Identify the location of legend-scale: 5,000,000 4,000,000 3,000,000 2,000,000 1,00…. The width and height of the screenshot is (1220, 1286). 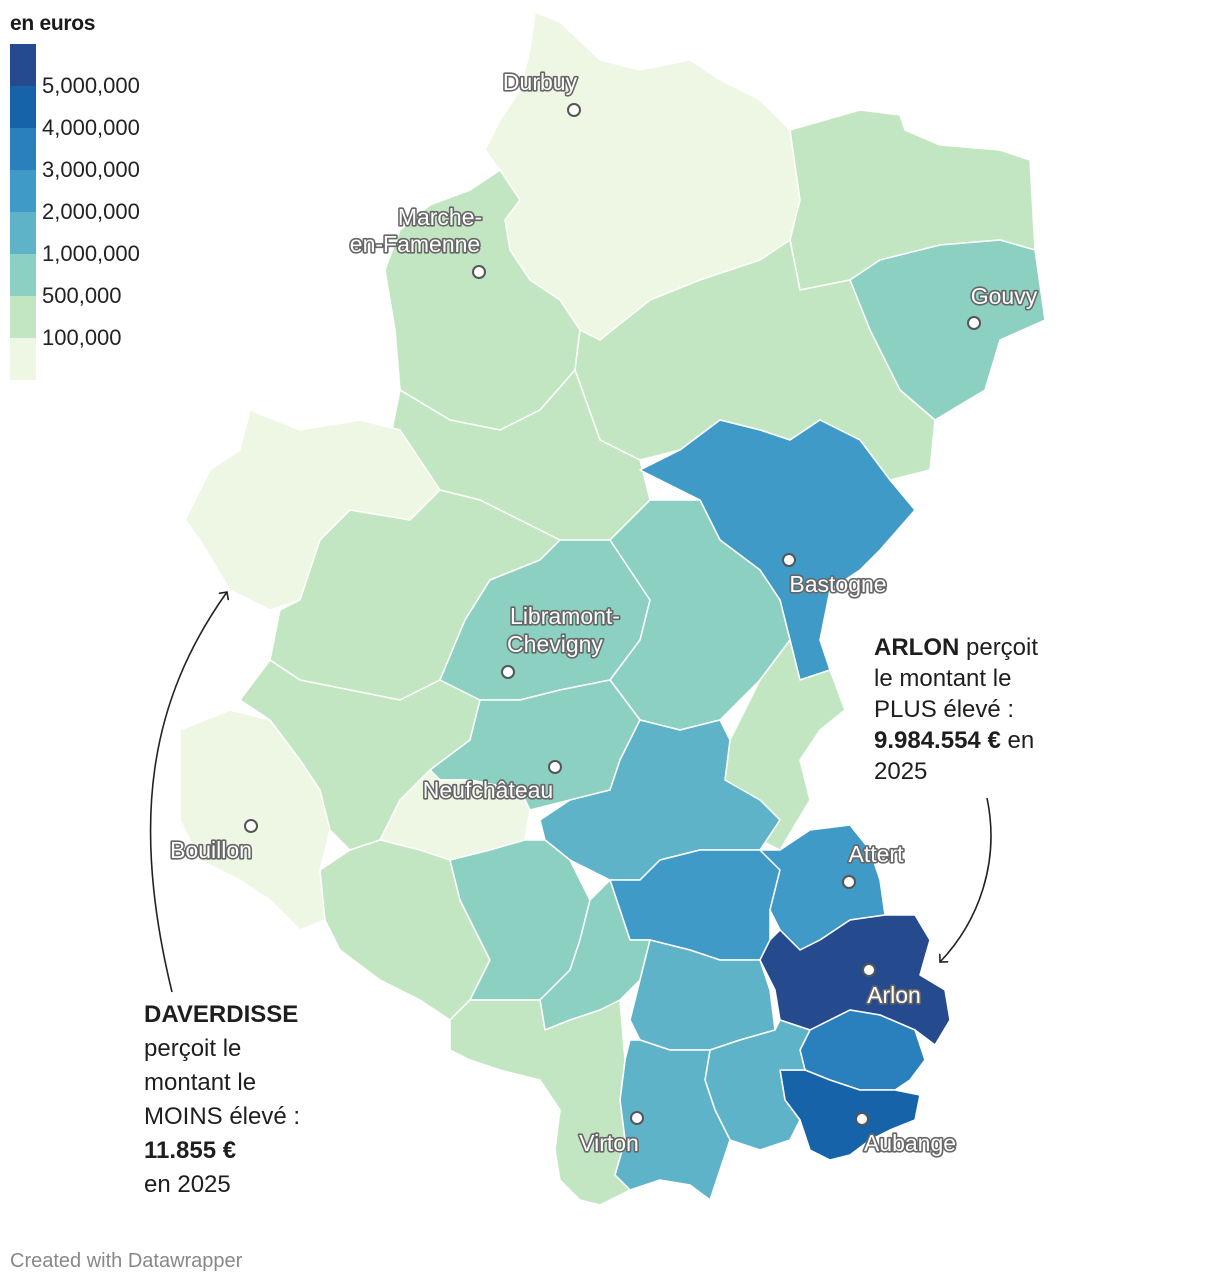
(75, 214).